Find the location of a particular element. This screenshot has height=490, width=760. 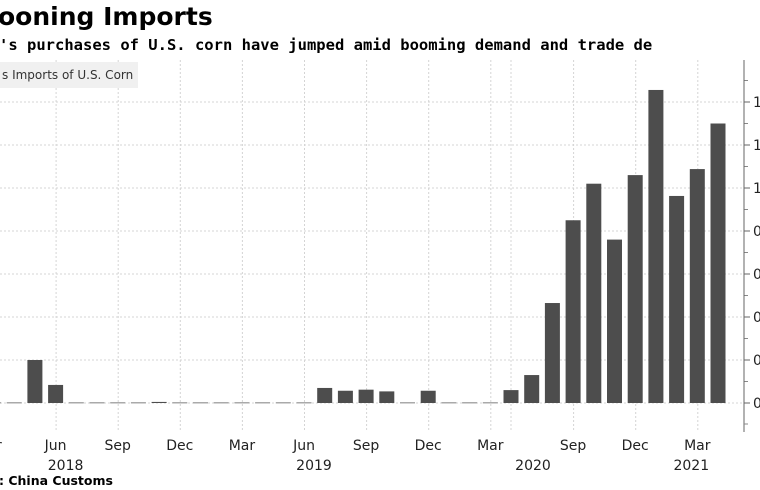

chart-title: ooning Imports is located at coordinates (106, 16).